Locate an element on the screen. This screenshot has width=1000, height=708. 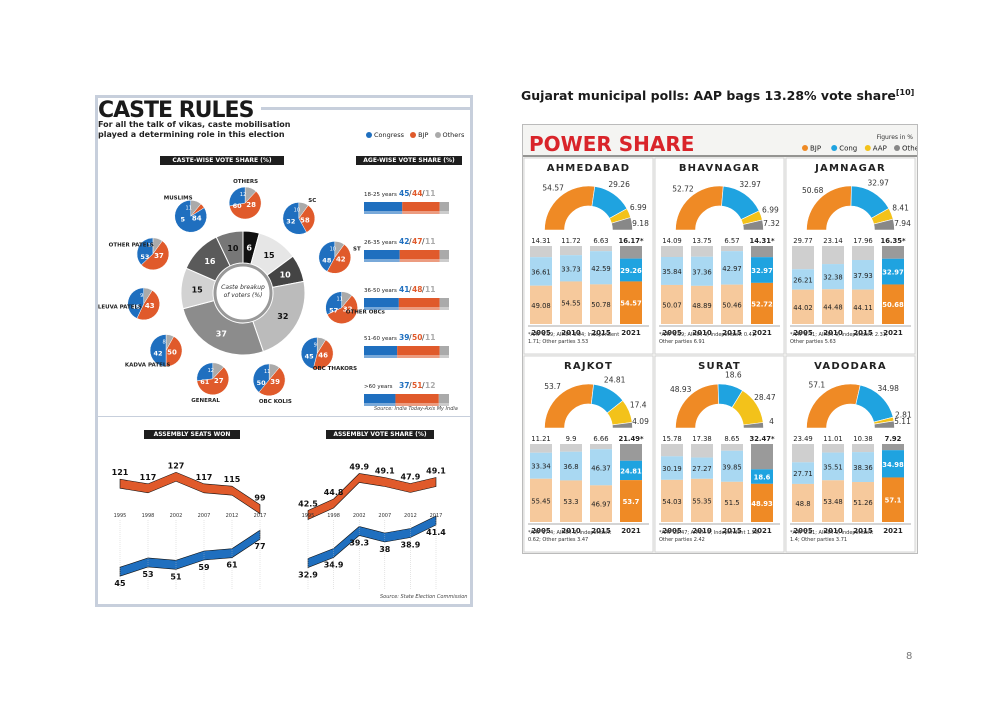
caste-others-value: 8 is located at coordinates (163, 342).